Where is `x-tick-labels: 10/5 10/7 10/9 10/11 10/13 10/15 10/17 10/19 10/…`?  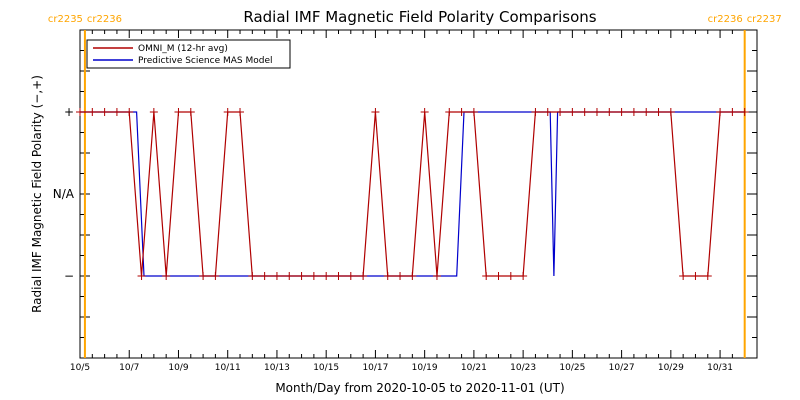
x-tick-labels: 10/5 10/7 10/9 10/11 10/13 10/15 10/17 10/19 10/… is located at coordinates (401, 368).